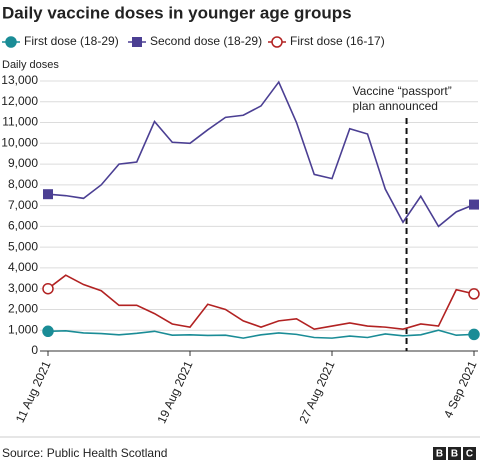 The height and width of the screenshot is (465, 480). I want to click on y-tick-label: 4,000, so click(23, 267).